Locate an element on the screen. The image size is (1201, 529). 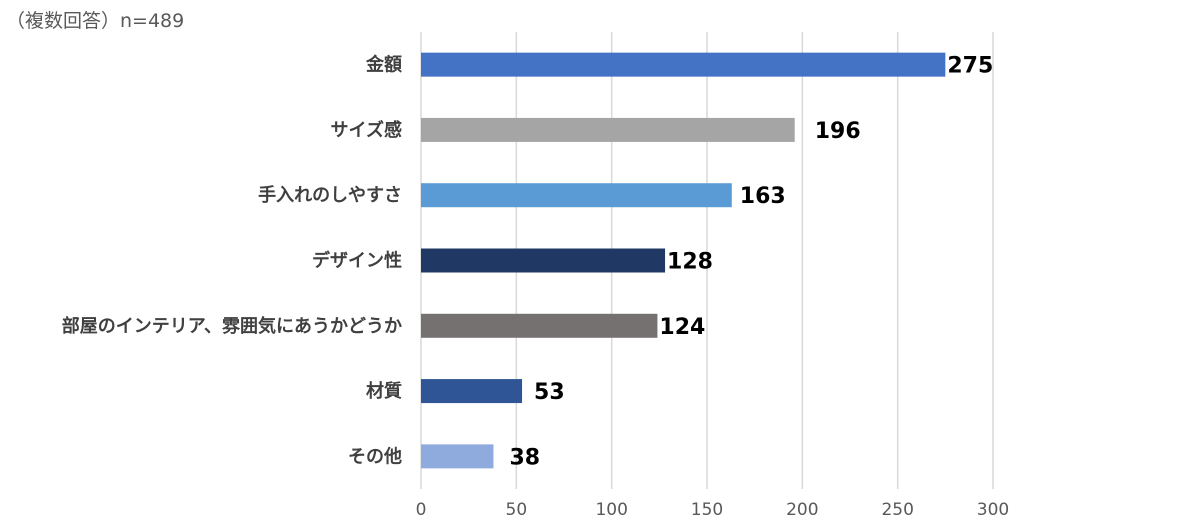
category-label: 手入れのしやすさ is located at coordinates (330, 195).